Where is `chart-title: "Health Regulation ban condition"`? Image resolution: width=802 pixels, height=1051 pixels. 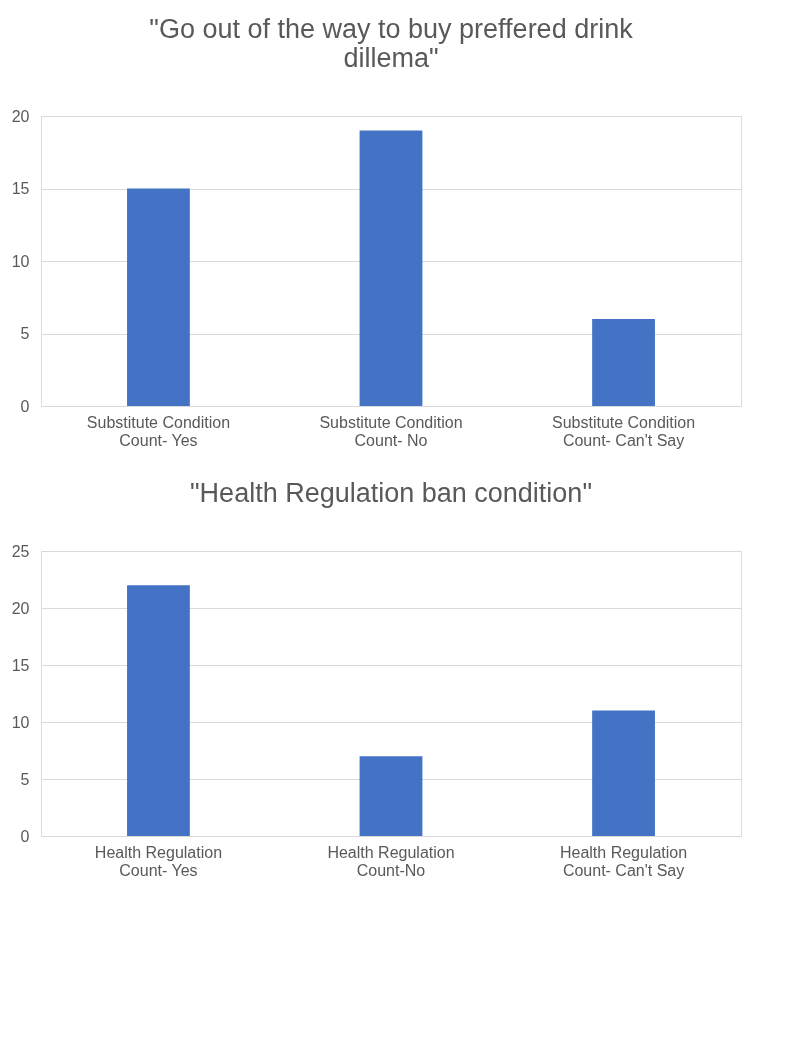 chart-title: "Health Regulation ban condition" is located at coordinates (391, 493).